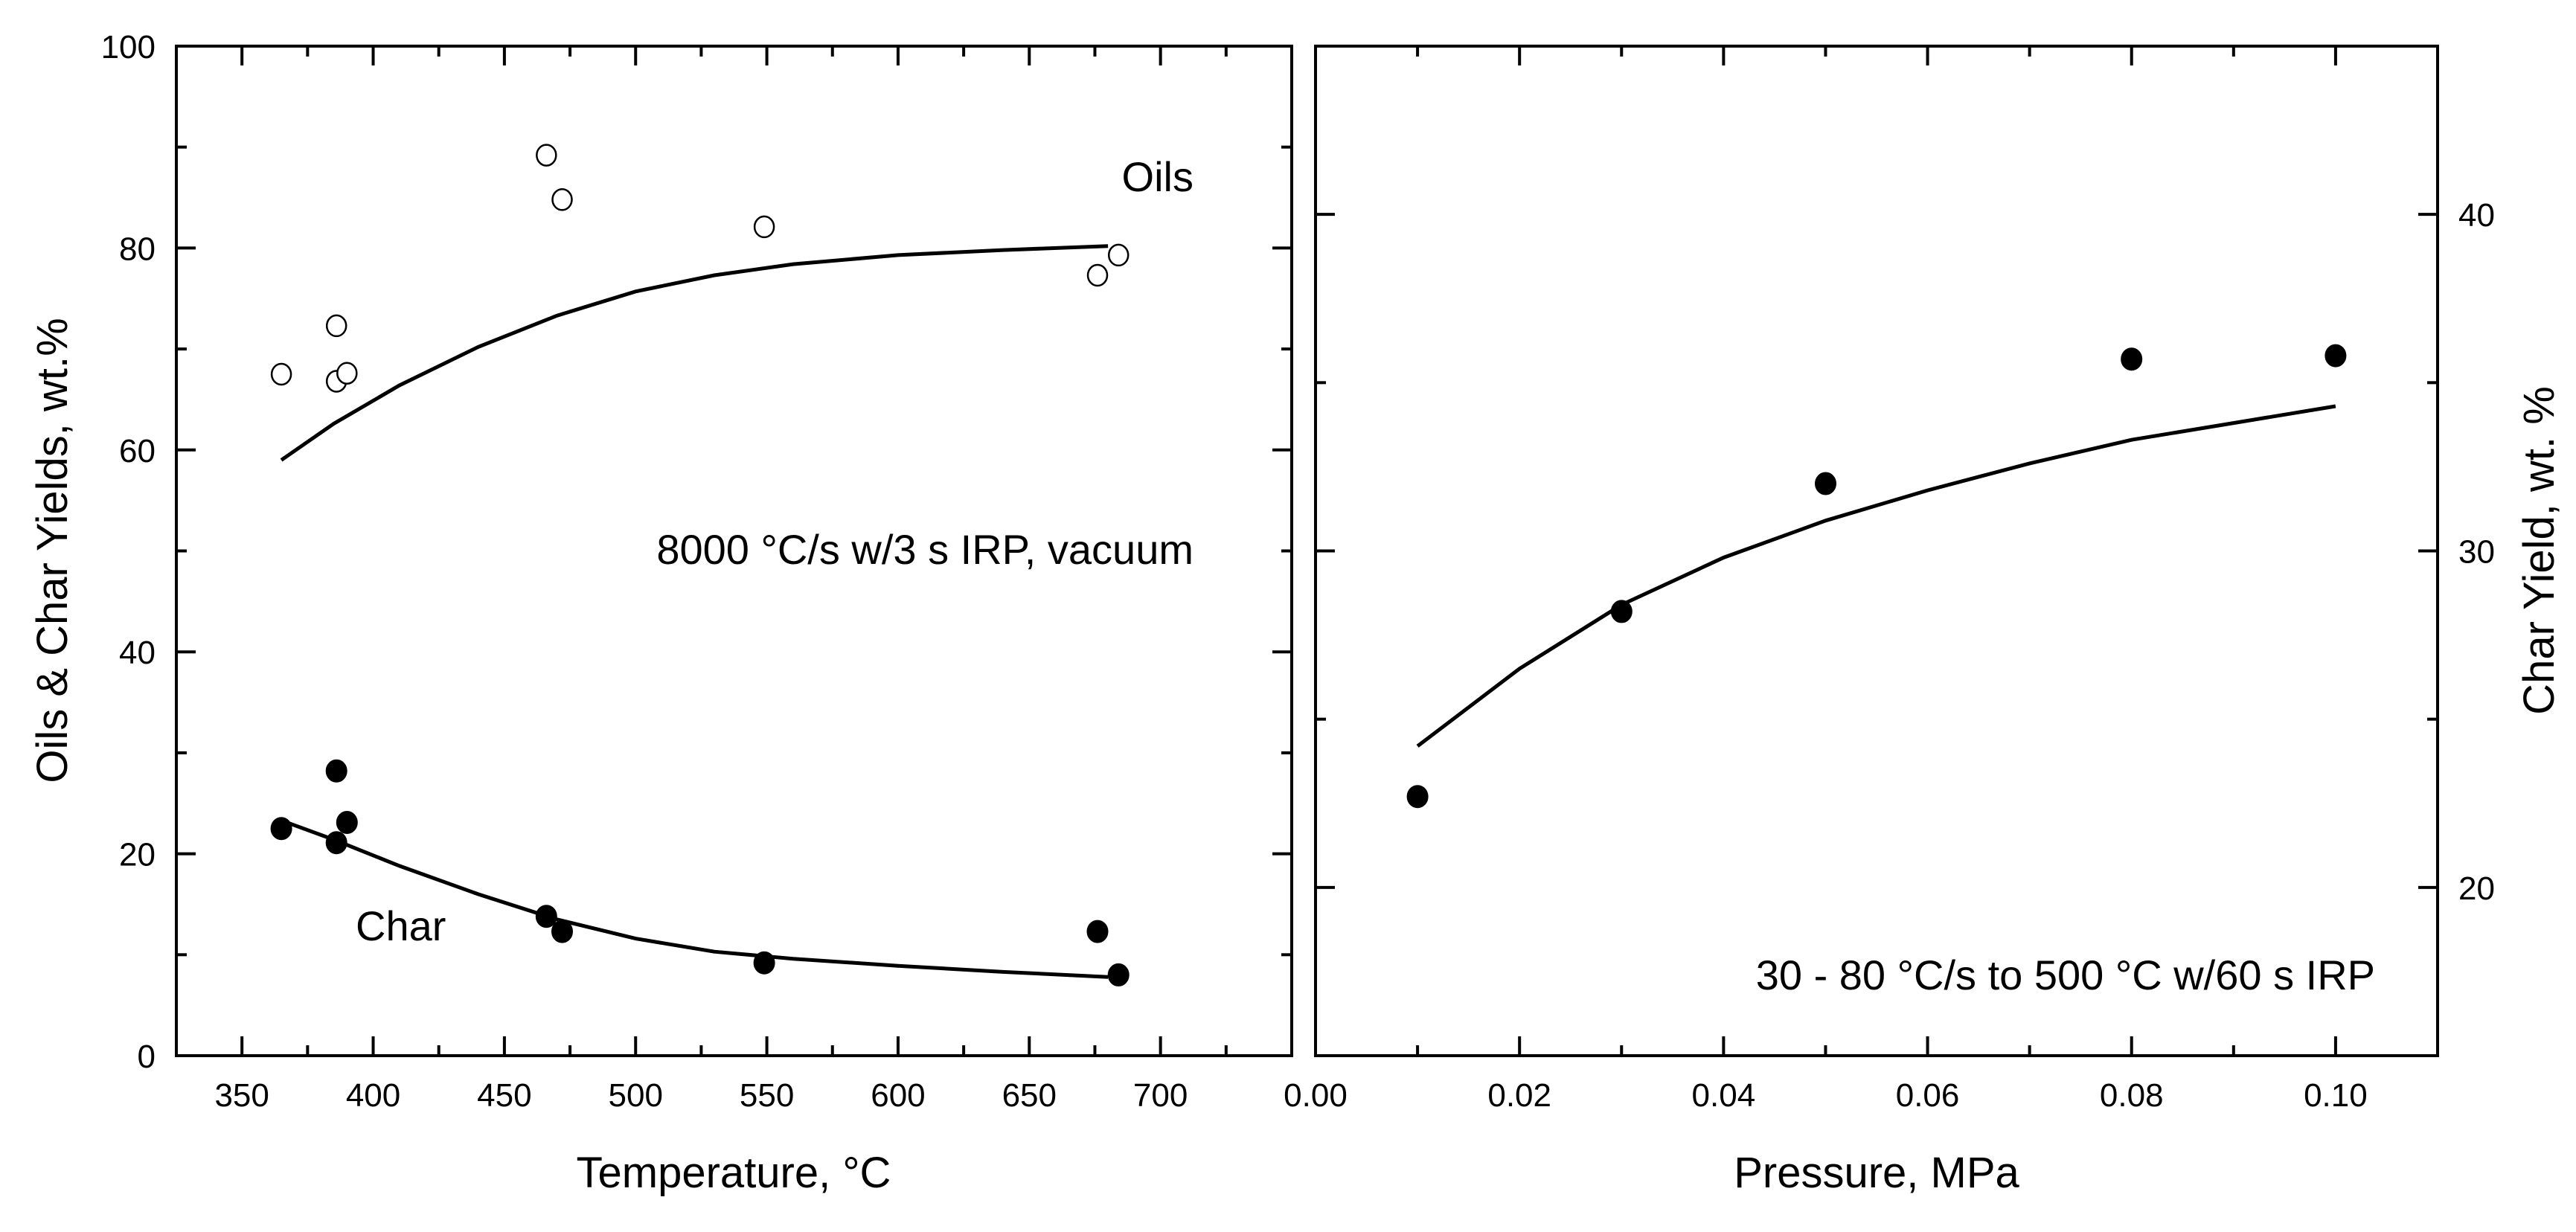 The width and height of the screenshot is (2576, 1232). I want to click on right-y-tick-label: 30, so click(2476, 552).